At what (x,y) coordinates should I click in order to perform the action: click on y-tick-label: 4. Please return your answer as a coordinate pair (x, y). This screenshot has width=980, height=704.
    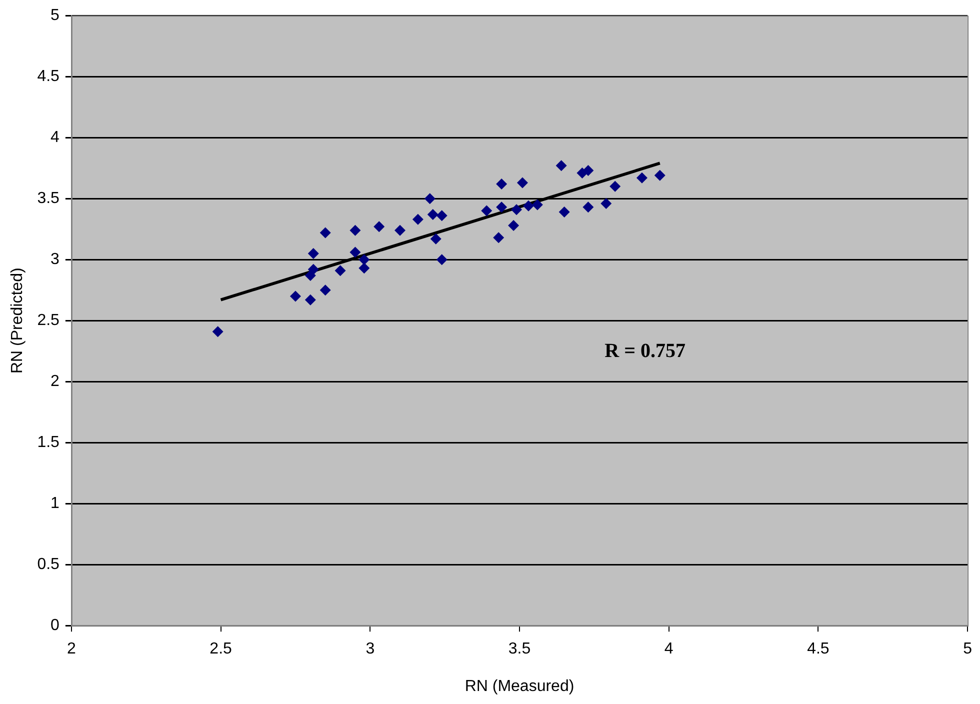
    Looking at the image, I should click on (55, 137).